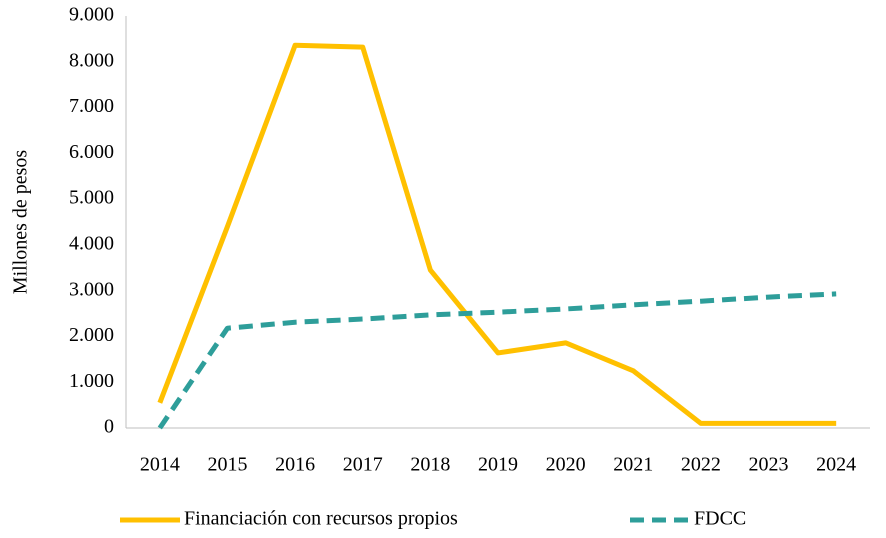  What do you see at coordinates (91, 15) in the screenshot?
I see `y-tick-label: 9.000` at bounding box center [91, 15].